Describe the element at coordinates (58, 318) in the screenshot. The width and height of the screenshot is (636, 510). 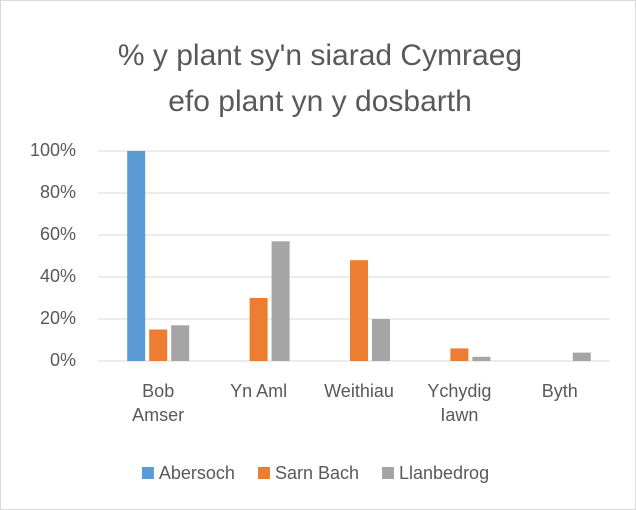
I see `y-tick-label: 20%` at that location.